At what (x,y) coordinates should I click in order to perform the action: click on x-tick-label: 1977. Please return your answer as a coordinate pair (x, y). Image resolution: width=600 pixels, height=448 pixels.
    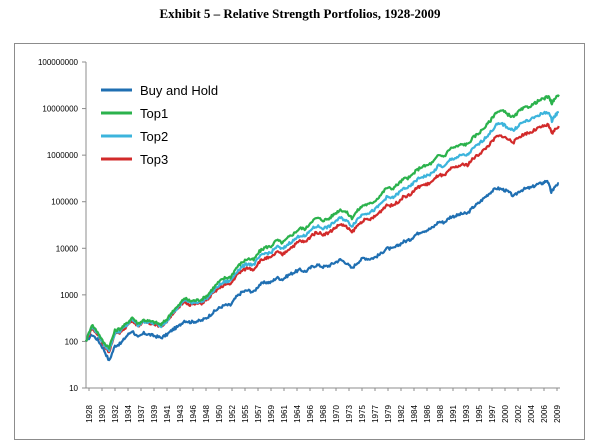
    Looking at the image, I should click on (375, 414).